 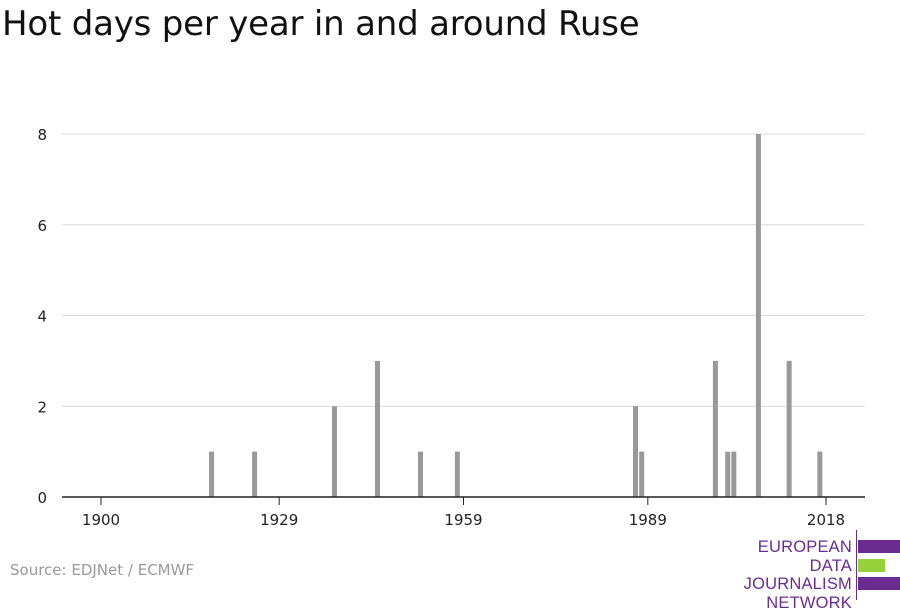 I want to click on x-tick-label: 1989, so click(x=648, y=520).